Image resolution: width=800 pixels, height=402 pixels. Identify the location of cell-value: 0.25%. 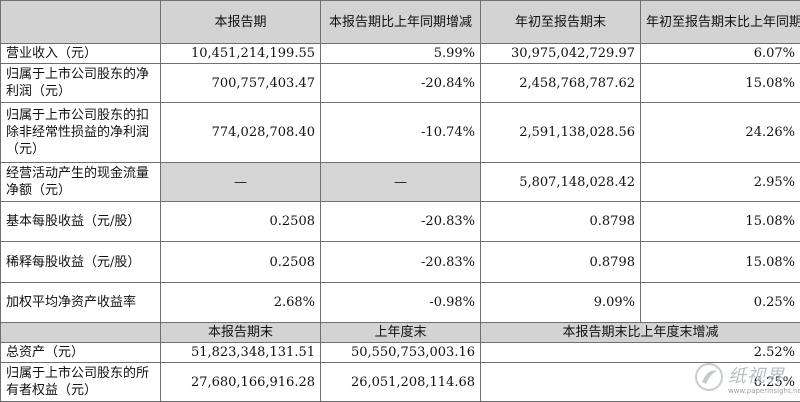
(720, 302).